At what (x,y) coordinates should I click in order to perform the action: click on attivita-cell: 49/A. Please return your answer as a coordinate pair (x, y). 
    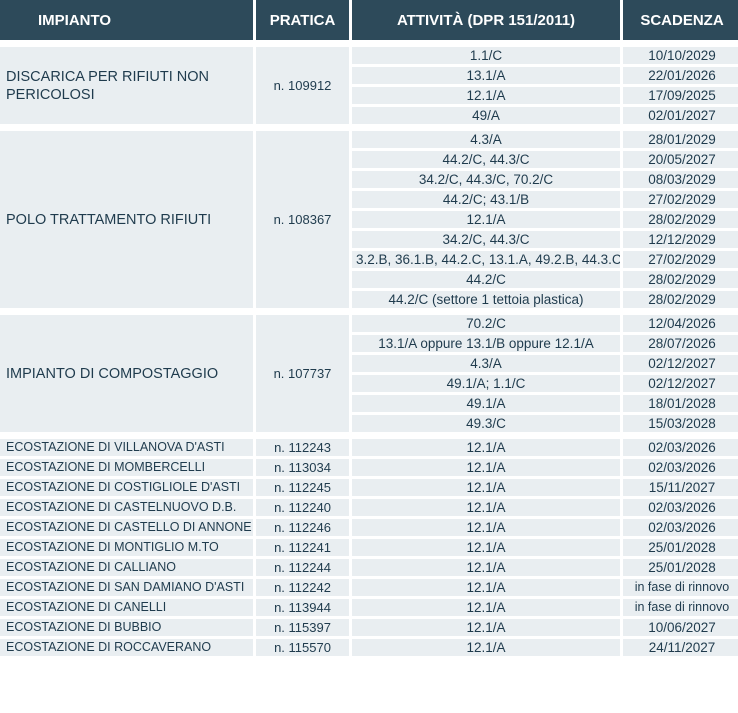
    Looking at the image, I should click on (486, 115).